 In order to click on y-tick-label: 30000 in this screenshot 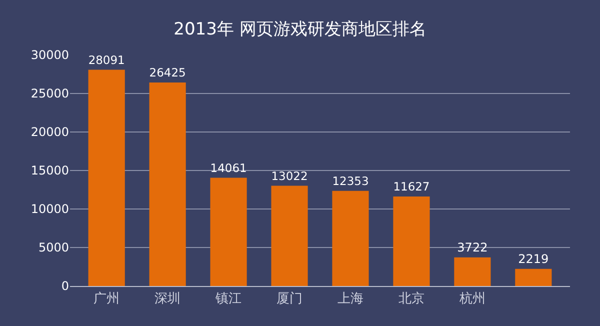, I will do `click(49, 55)`.